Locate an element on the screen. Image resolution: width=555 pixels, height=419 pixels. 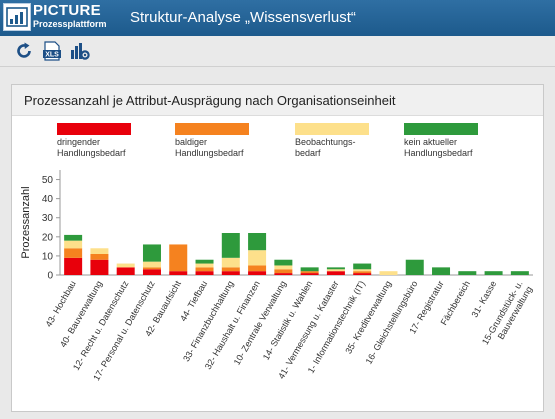
x-tick-label-10: 14- Statistik u. Wahlen is located at coordinates (288, 320).